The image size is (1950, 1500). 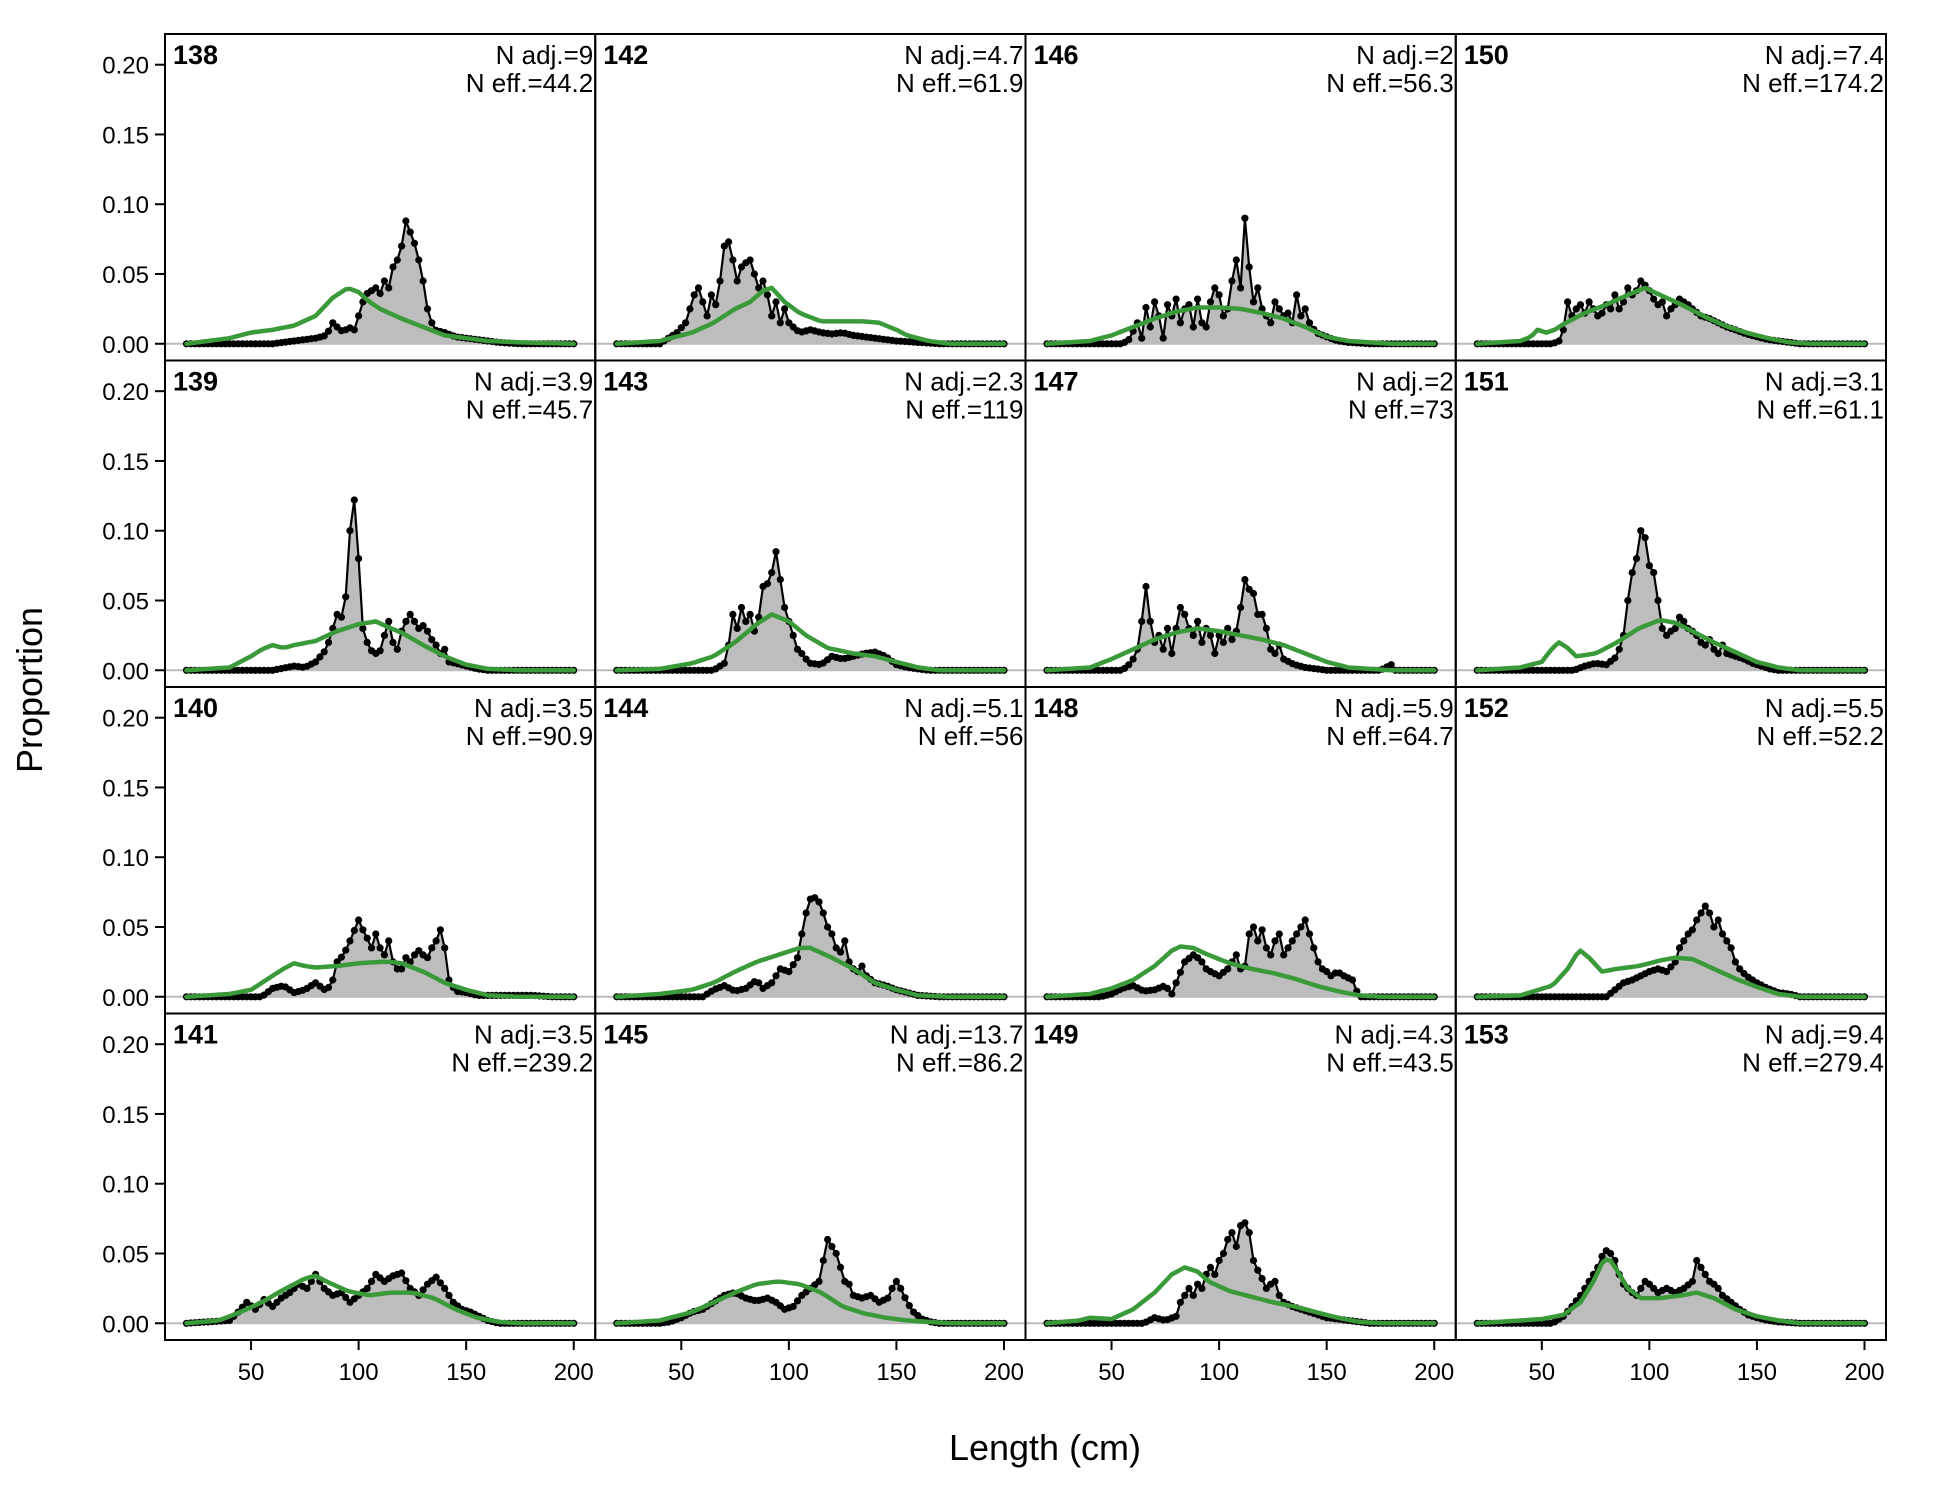 What do you see at coordinates (380, 850) in the screenshot?
I see `panel-140: 140 N adj.=3.5N eff.=90.9` at bounding box center [380, 850].